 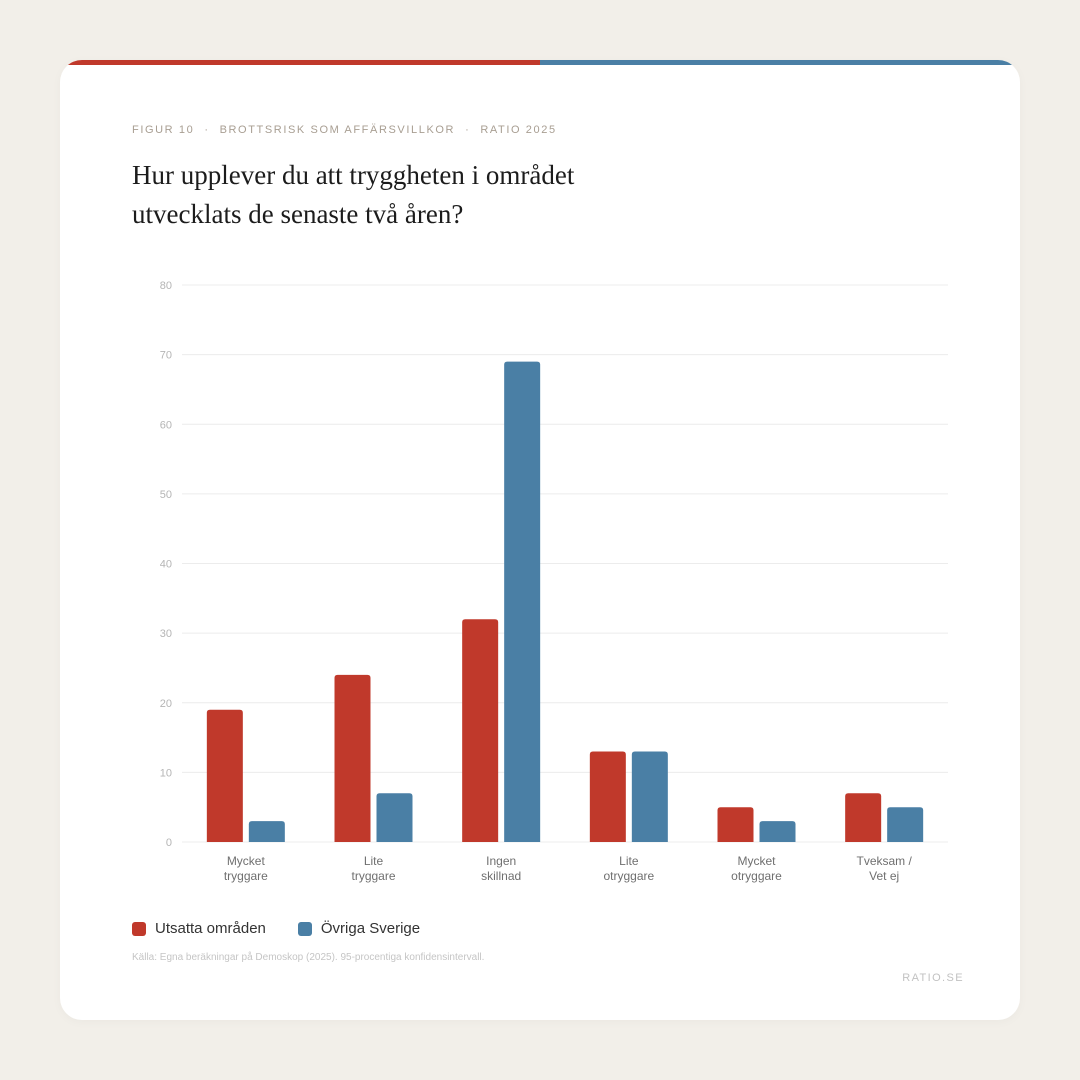 I want to click on legend-item-utsatta: Utsatta områden, so click(x=199, y=928).